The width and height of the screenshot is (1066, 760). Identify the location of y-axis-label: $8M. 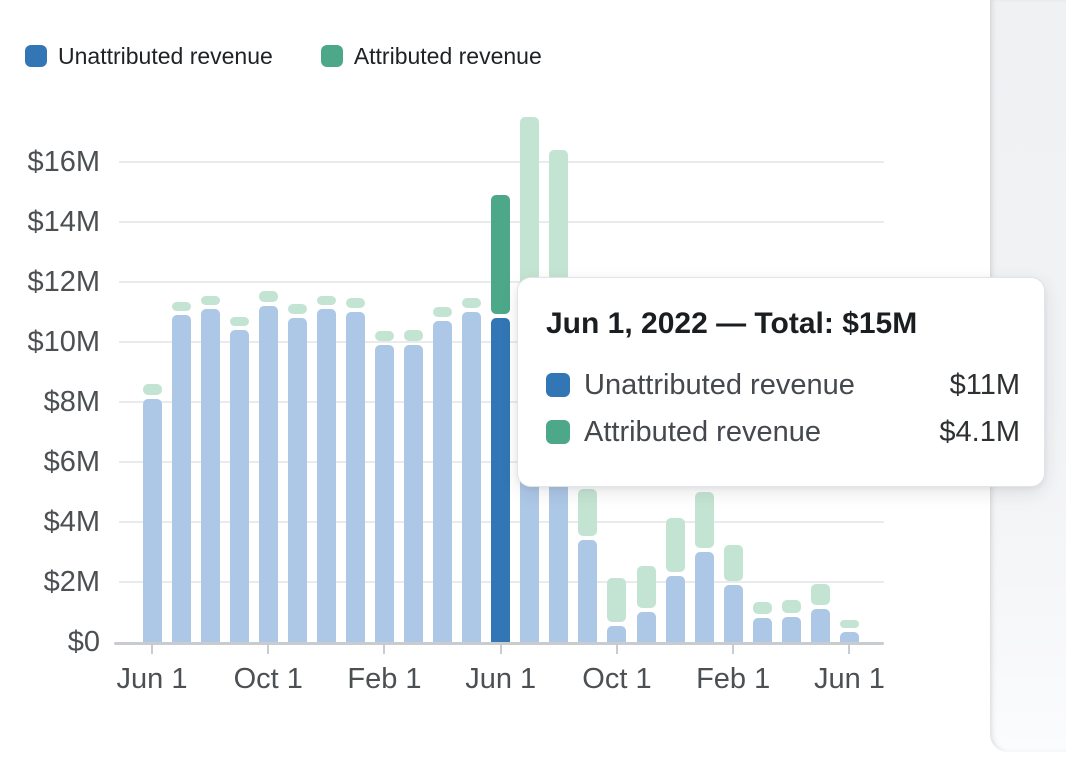
(71, 402).